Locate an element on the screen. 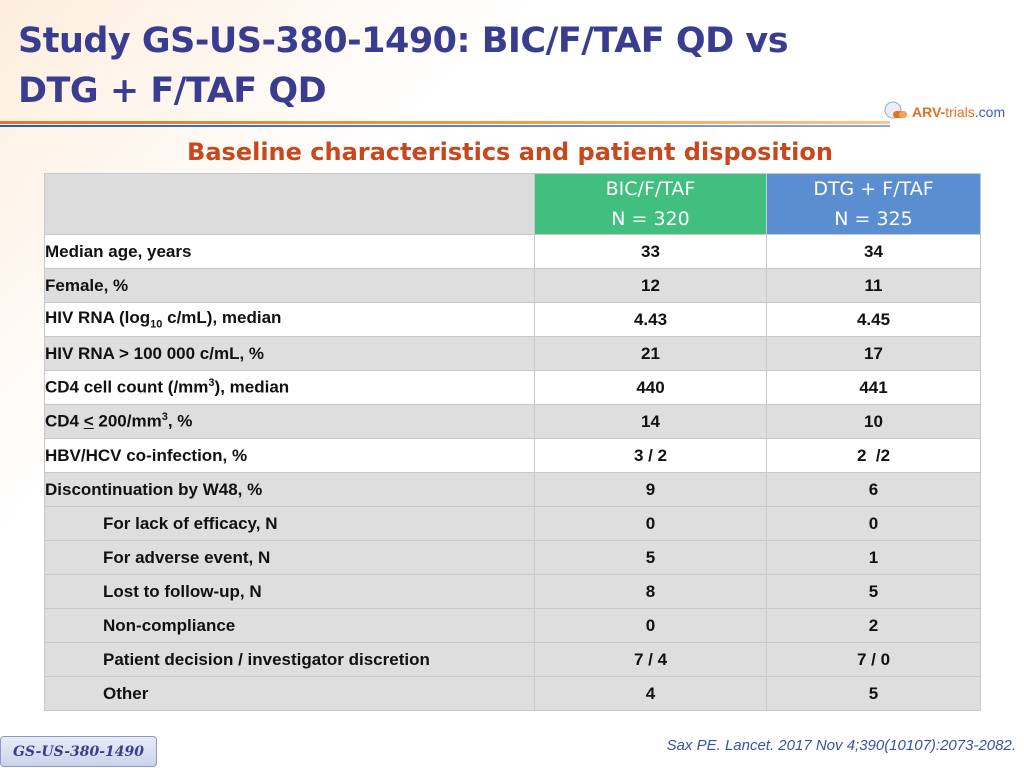 The height and width of the screenshot is (768, 1024). cell-bic: 3 / 2 is located at coordinates (650, 455).